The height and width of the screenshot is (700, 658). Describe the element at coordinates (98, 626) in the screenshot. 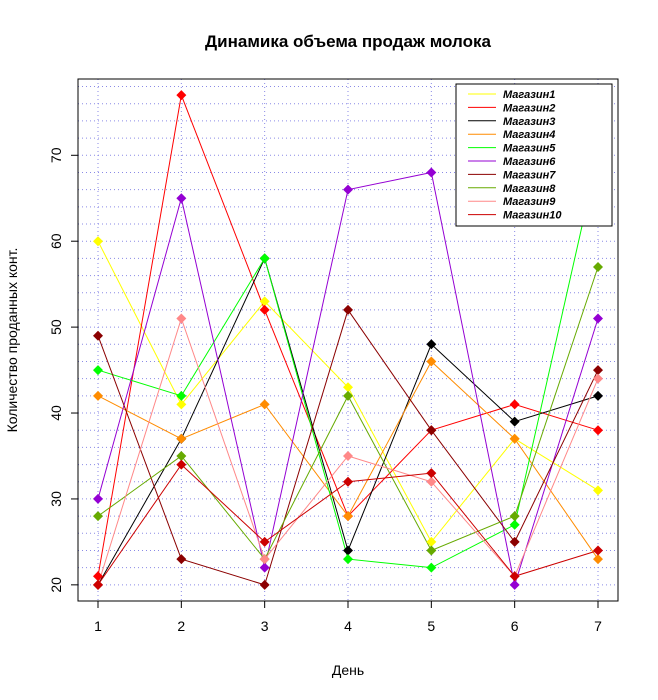

I see `x-tick-label: 1` at that location.